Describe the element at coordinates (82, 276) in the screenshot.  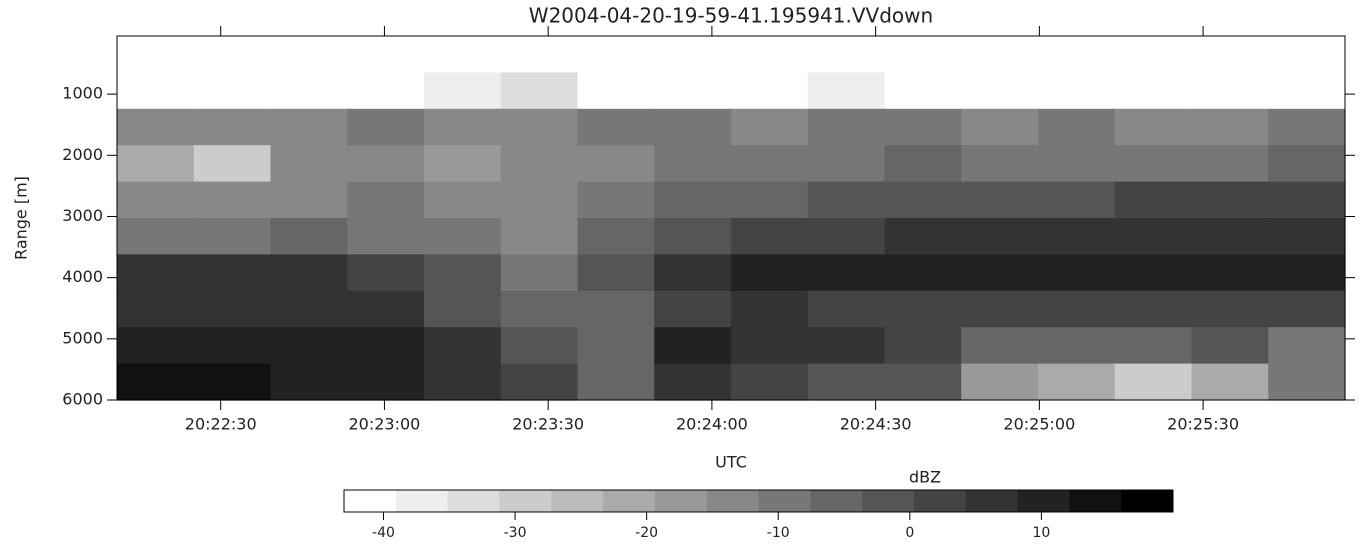
I see `y-tick-label: 4000` at that location.